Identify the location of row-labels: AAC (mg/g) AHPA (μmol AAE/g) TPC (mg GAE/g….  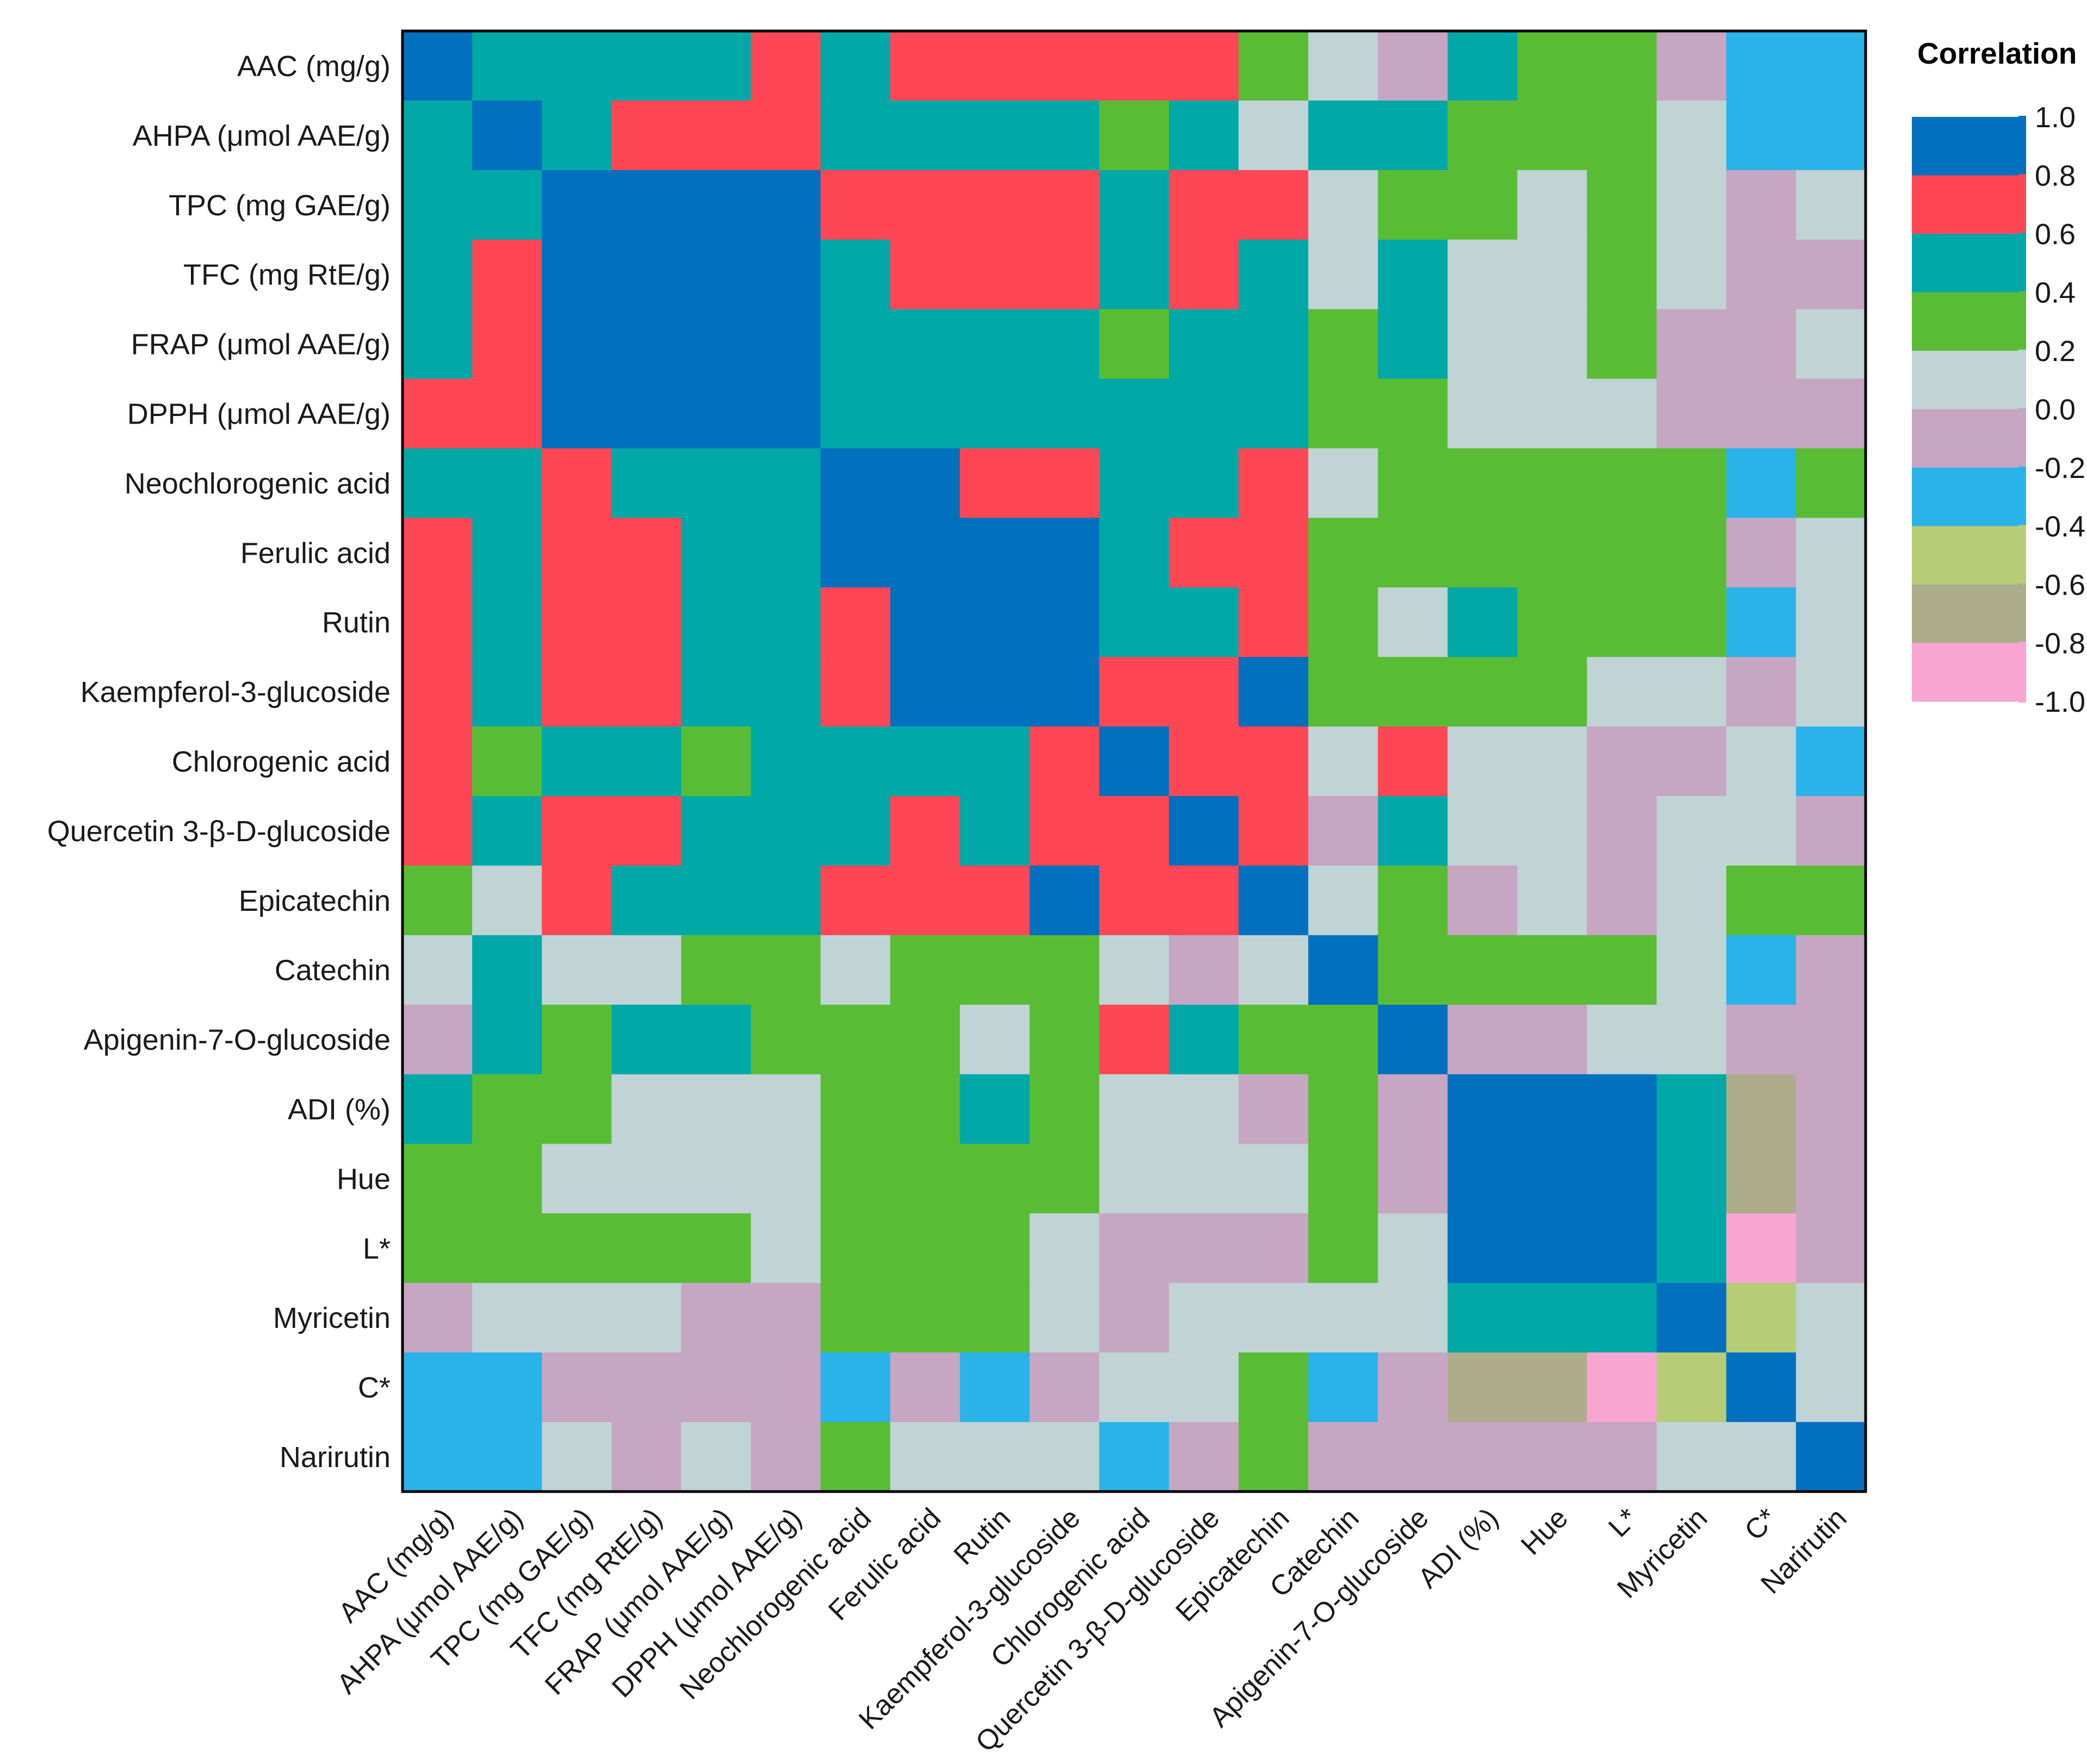
(219, 762).